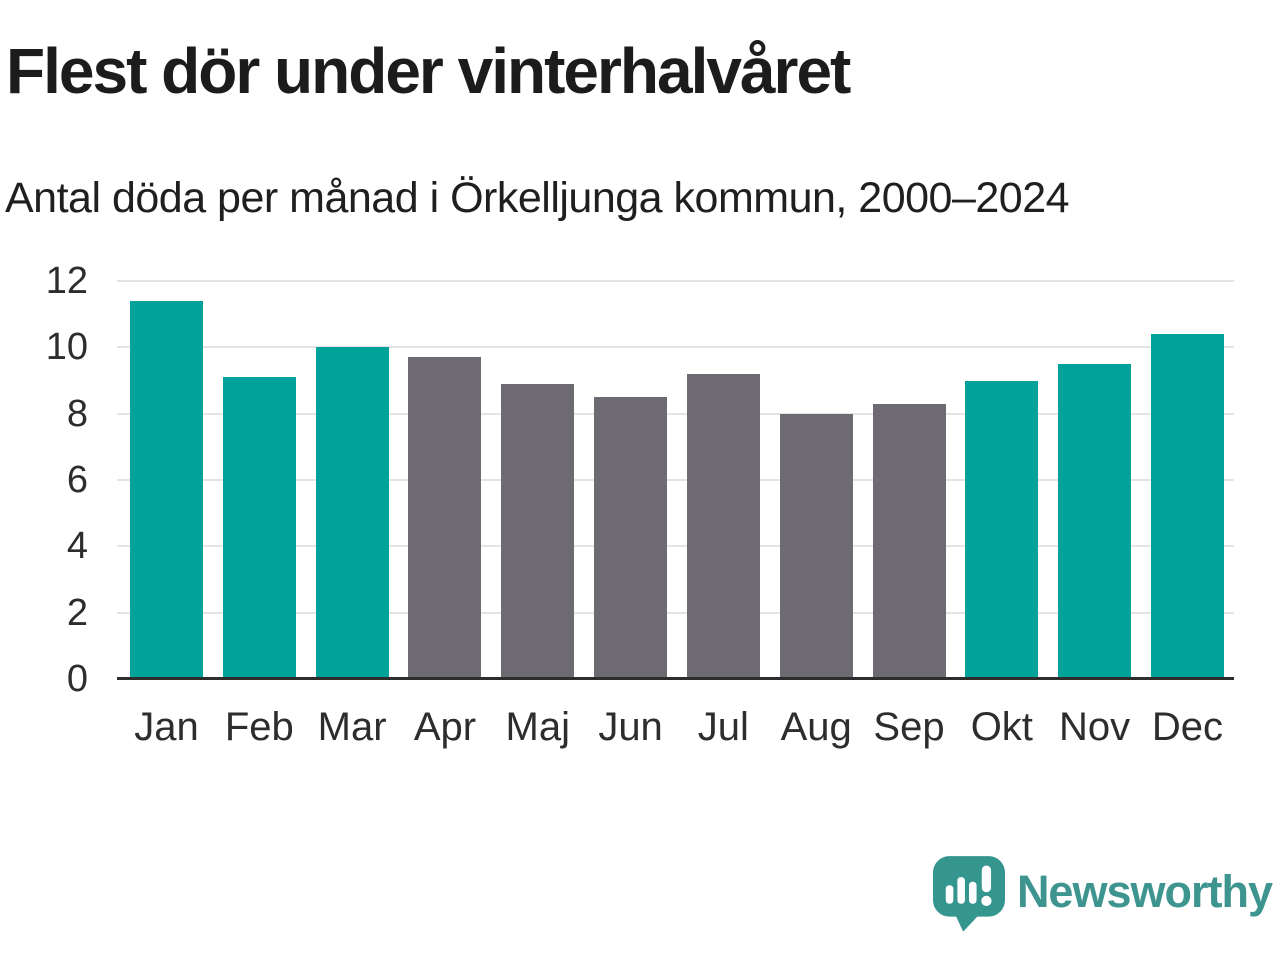 Image resolution: width=1280 pixels, height=960 pixels. I want to click on x-tick-label-dec: Dec, so click(1187, 727).